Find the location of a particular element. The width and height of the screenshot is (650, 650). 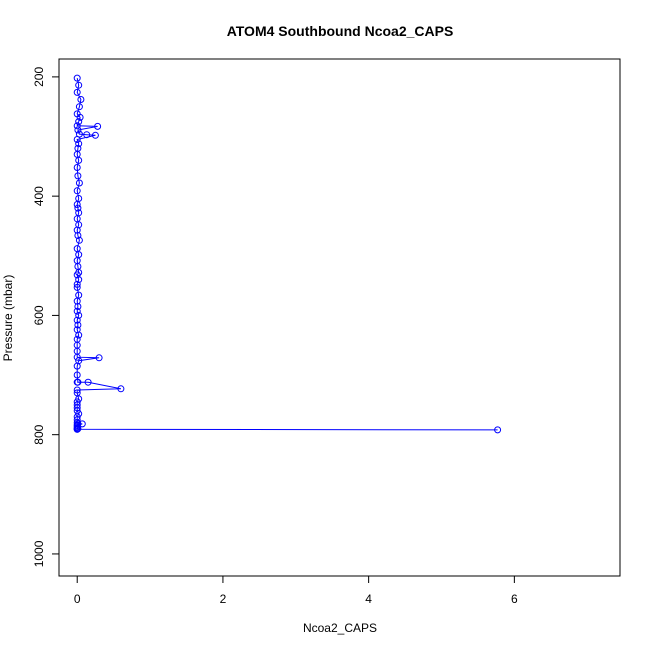

y-axis-label: Pressure (mbar) is located at coordinates (8, 318).